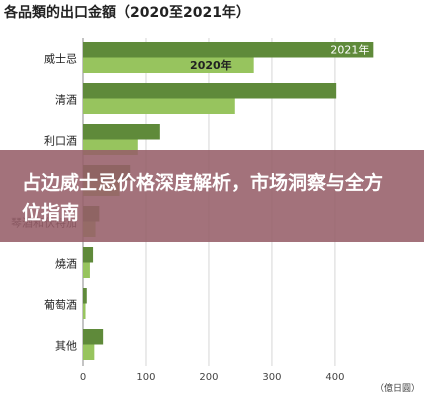 The width and height of the screenshot is (424, 400). I want to click on x-tick-label-1: 100, so click(145, 377).